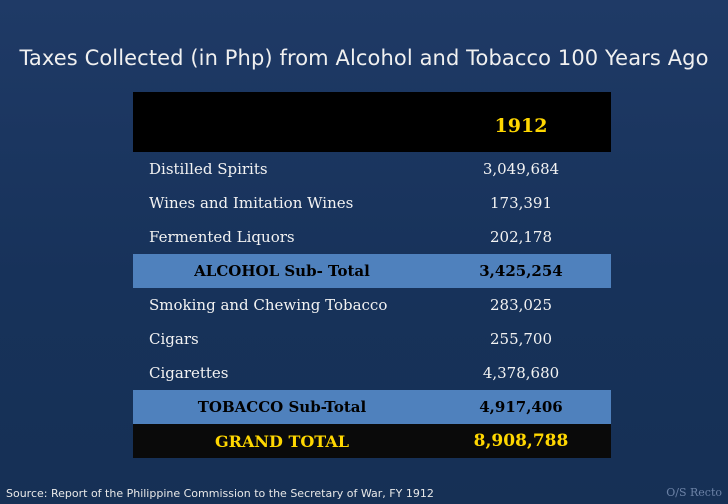  What do you see at coordinates (372, 169) in the screenshot?
I see `table-row: Distilled Spirits 3,049,684` at bounding box center [372, 169].